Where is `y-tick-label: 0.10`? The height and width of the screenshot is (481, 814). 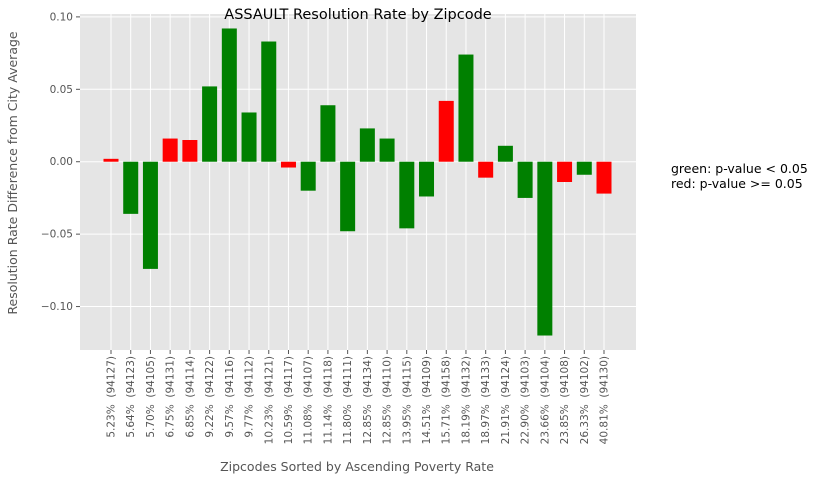 y-tick-label: 0.10 is located at coordinates (61, 17).